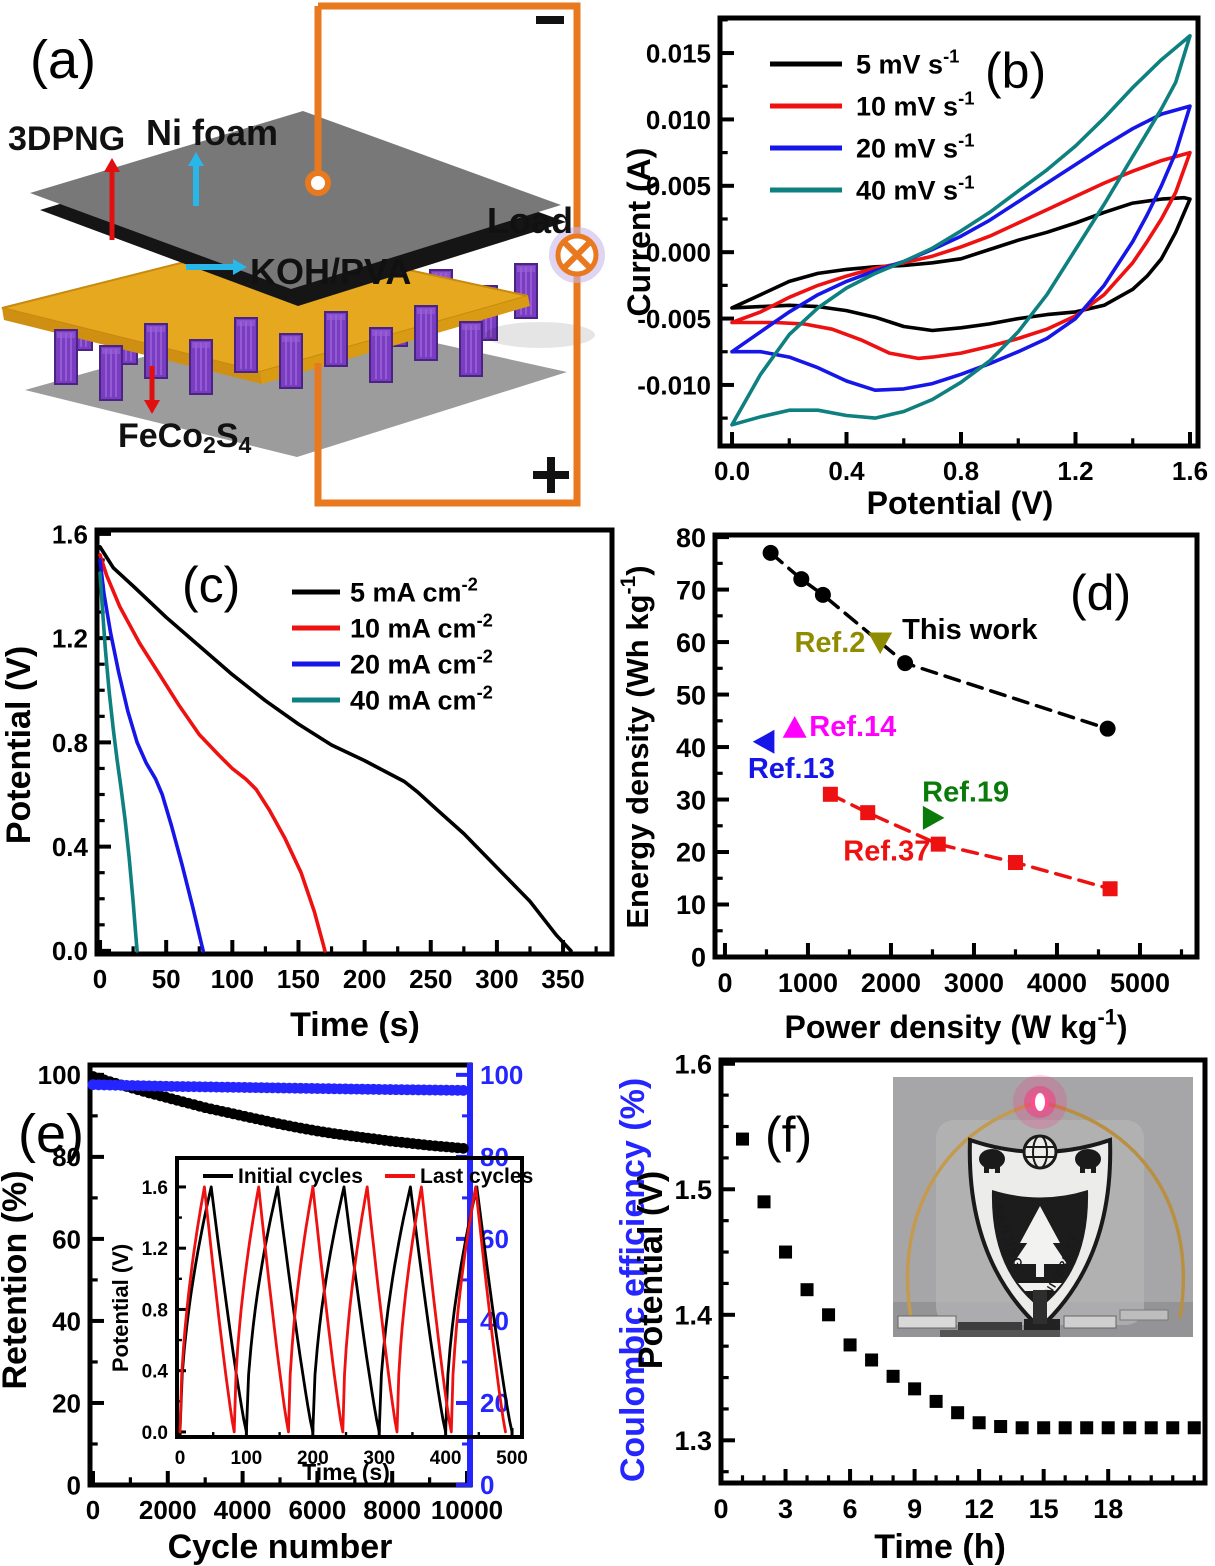 This screenshot has width=1215, height=1566. I want to click on x-tick-label: 6, so click(850, 1509).